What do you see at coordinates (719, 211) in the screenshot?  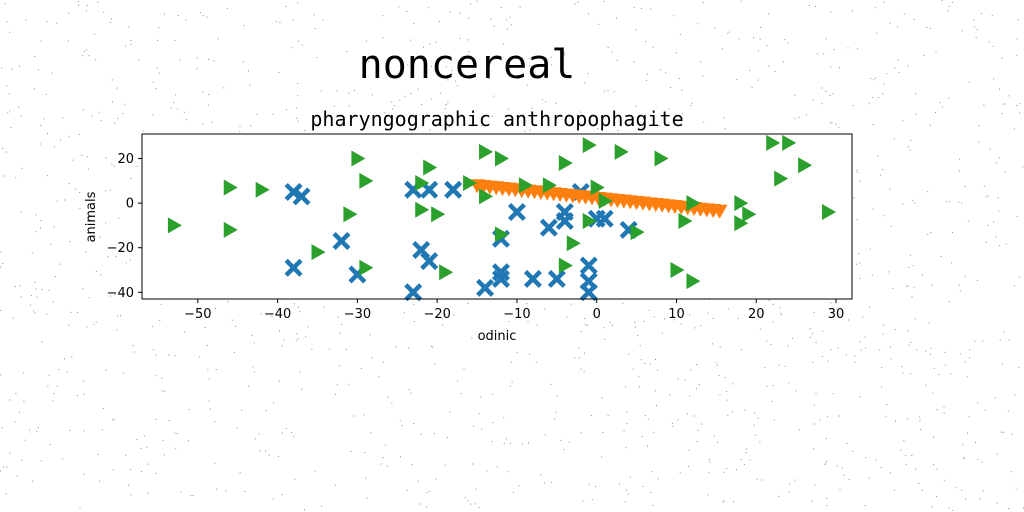 I see `scatter-point-down-triangle-marker` at bounding box center [719, 211].